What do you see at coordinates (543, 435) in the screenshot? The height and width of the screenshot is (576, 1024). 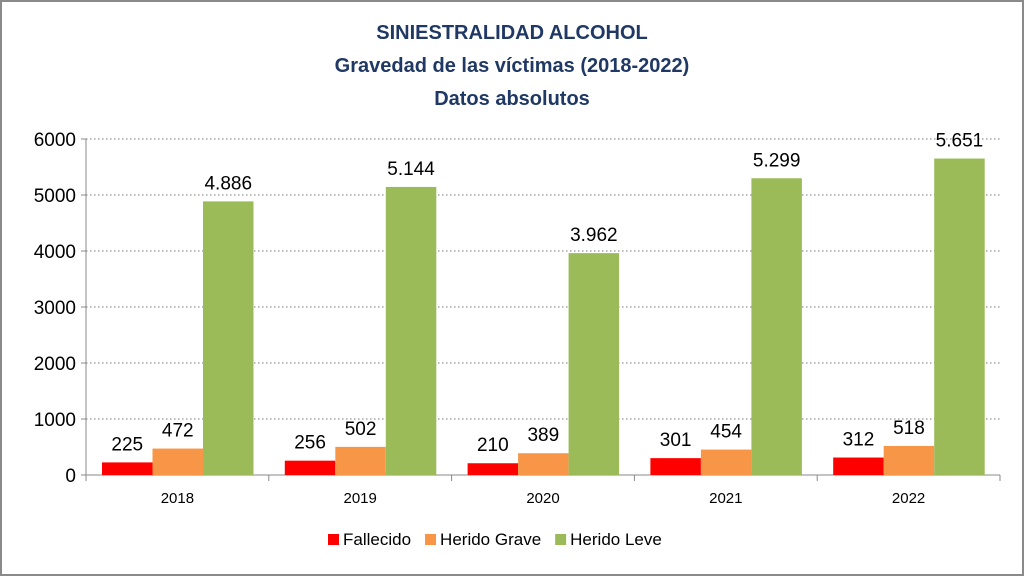 I see `data-label: 389` at bounding box center [543, 435].